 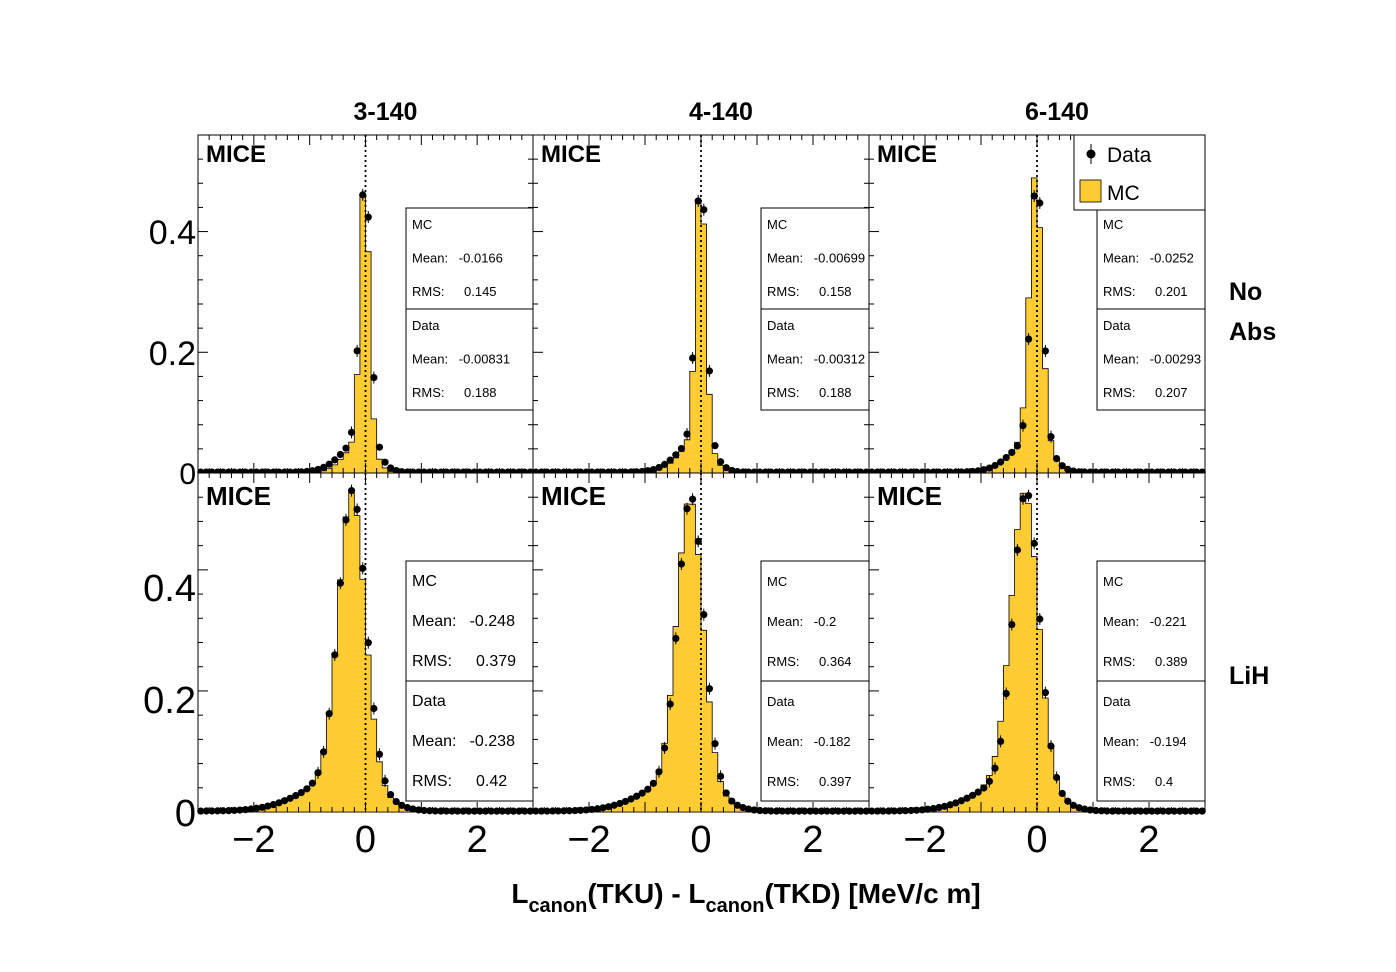 What do you see at coordinates (496, 661) in the screenshot?
I see `stats-mc-rms-value: 0.379` at bounding box center [496, 661].